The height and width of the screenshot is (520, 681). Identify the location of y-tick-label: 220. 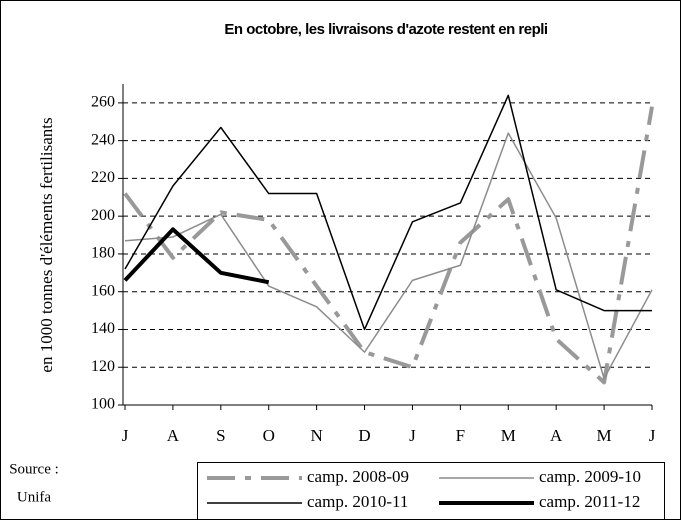
(103, 177).